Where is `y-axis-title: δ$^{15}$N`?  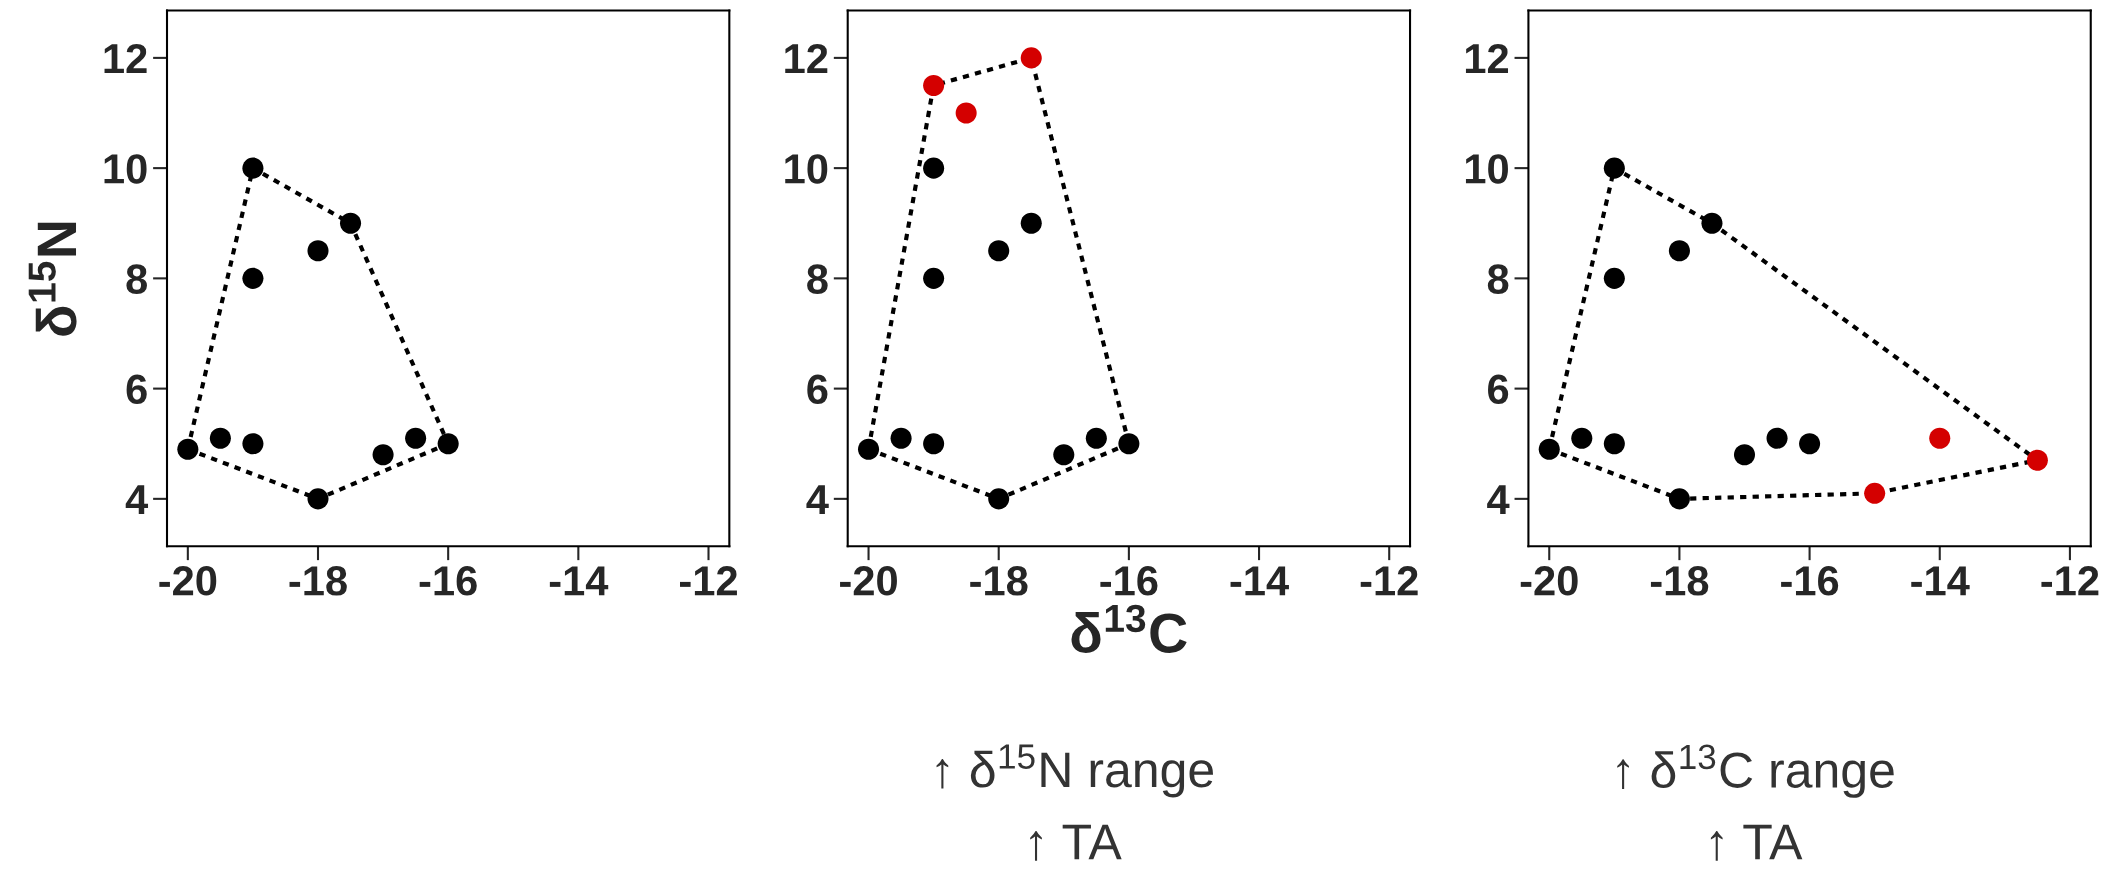 y-axis-title: δ$^{15}$N is located at coordinates (52, 279).